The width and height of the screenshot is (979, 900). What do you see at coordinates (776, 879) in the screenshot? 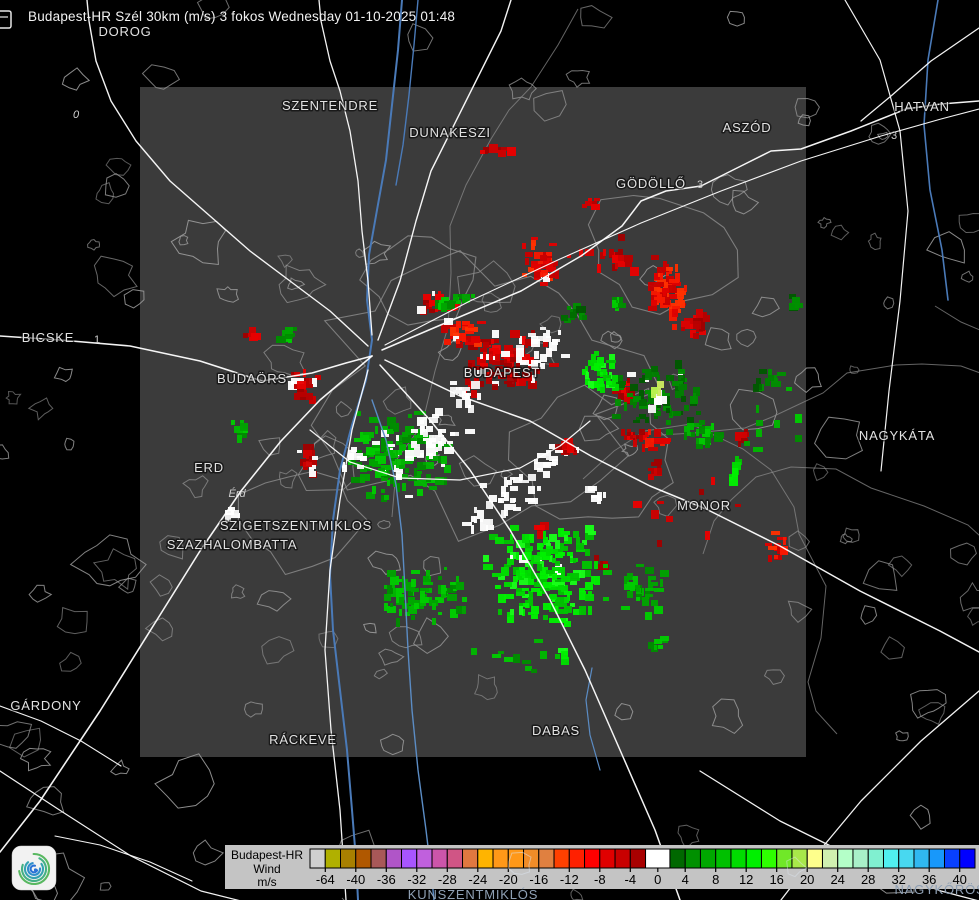
I see `legend-tick-label: 16` at bounding box center [776, 879].